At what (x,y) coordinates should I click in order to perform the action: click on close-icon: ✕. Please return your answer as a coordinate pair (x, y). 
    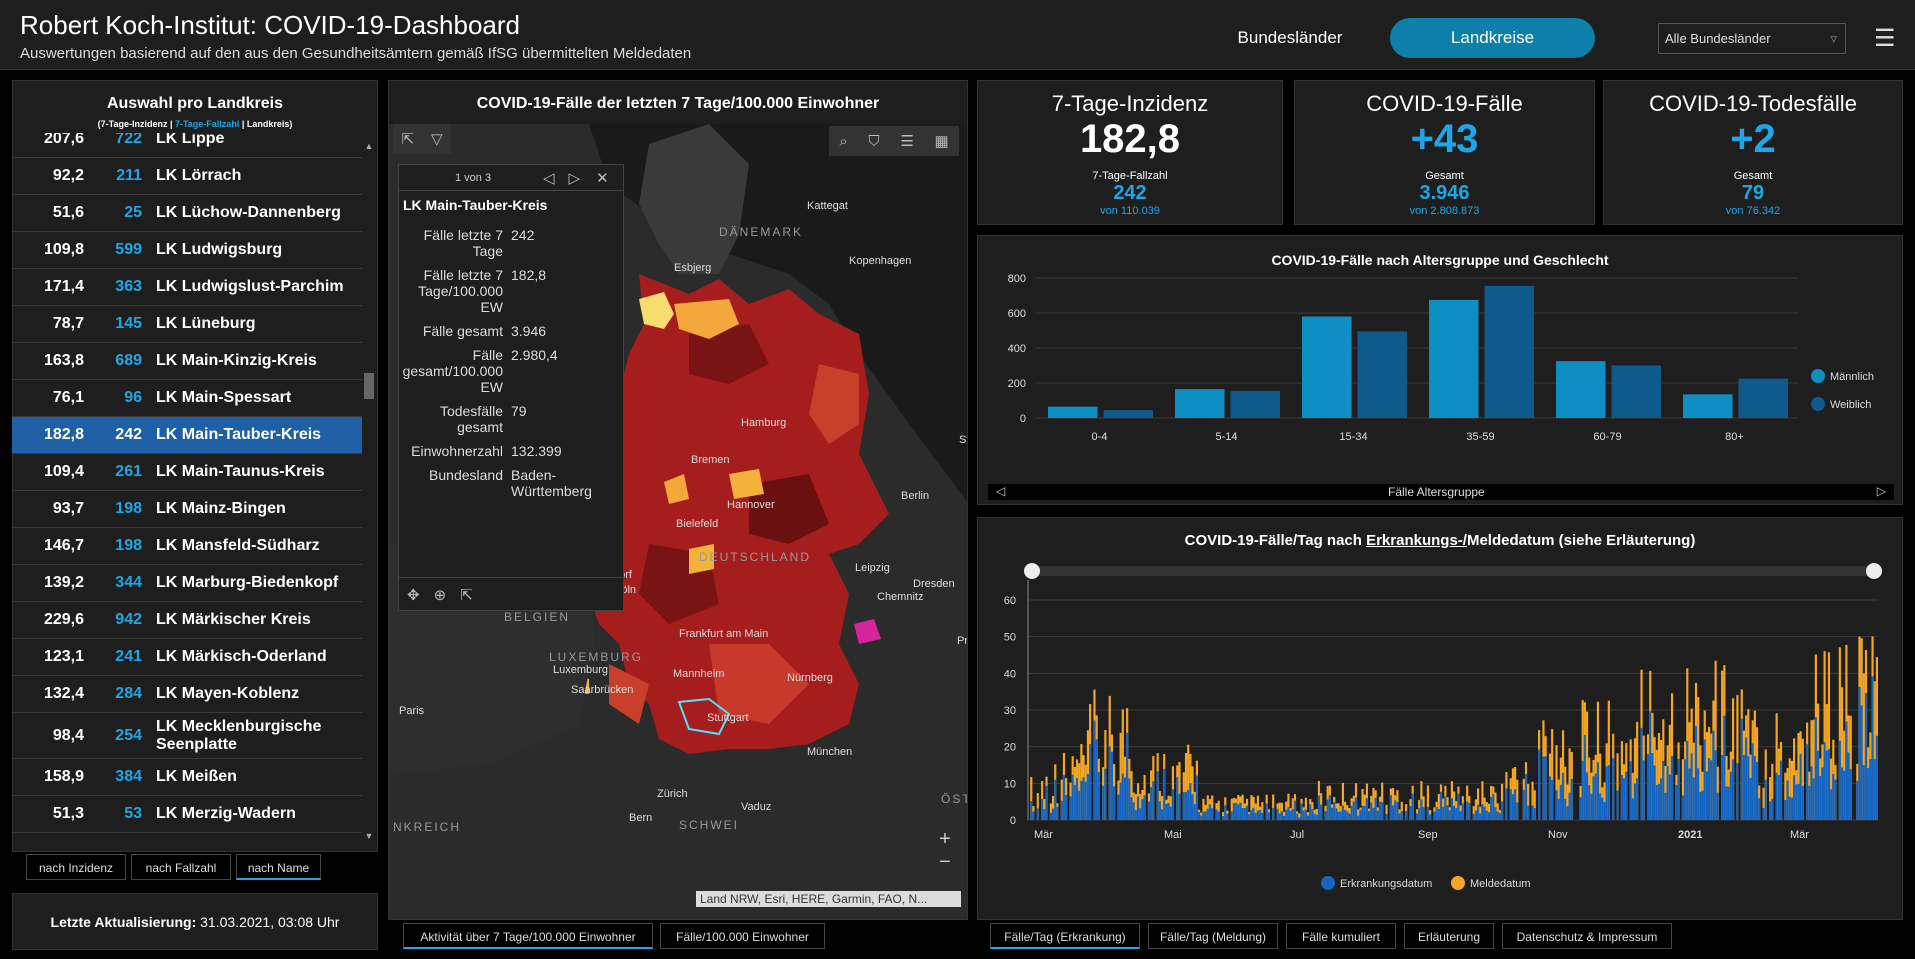
    Looking at the image, I should click on (602, 178).